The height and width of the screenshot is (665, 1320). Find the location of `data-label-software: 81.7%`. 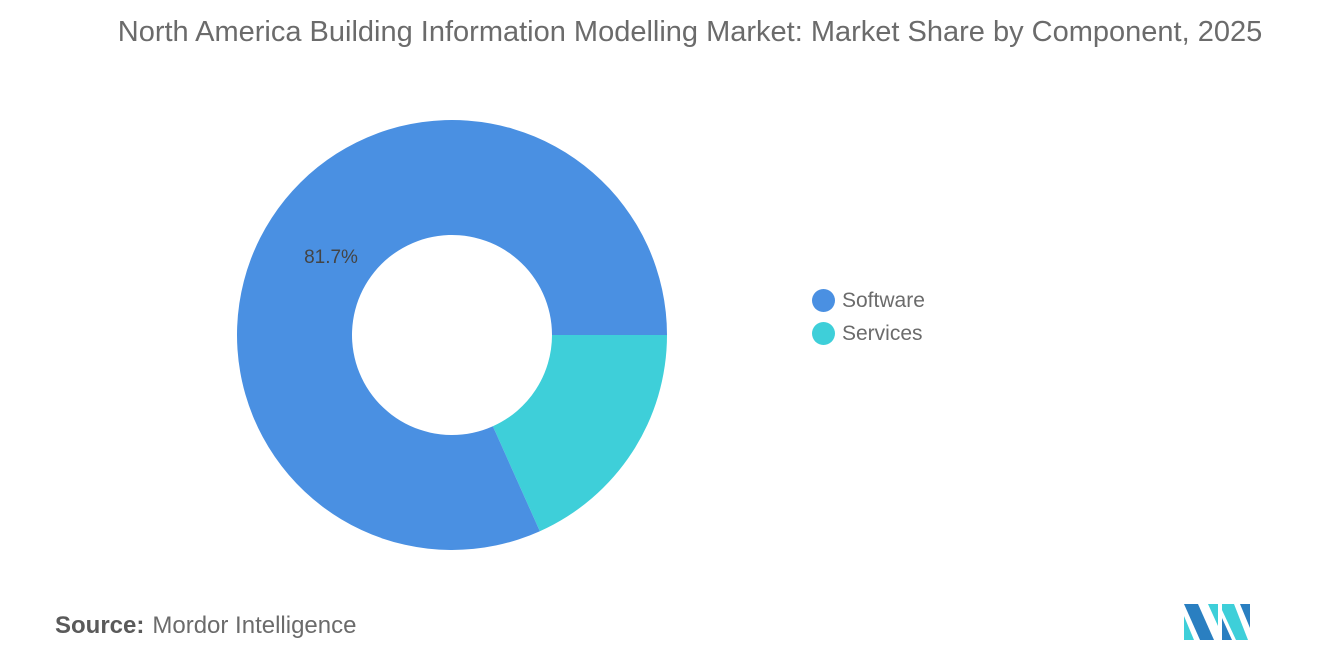

data-label-software: 81.7% is located at coordinates (331, 257).